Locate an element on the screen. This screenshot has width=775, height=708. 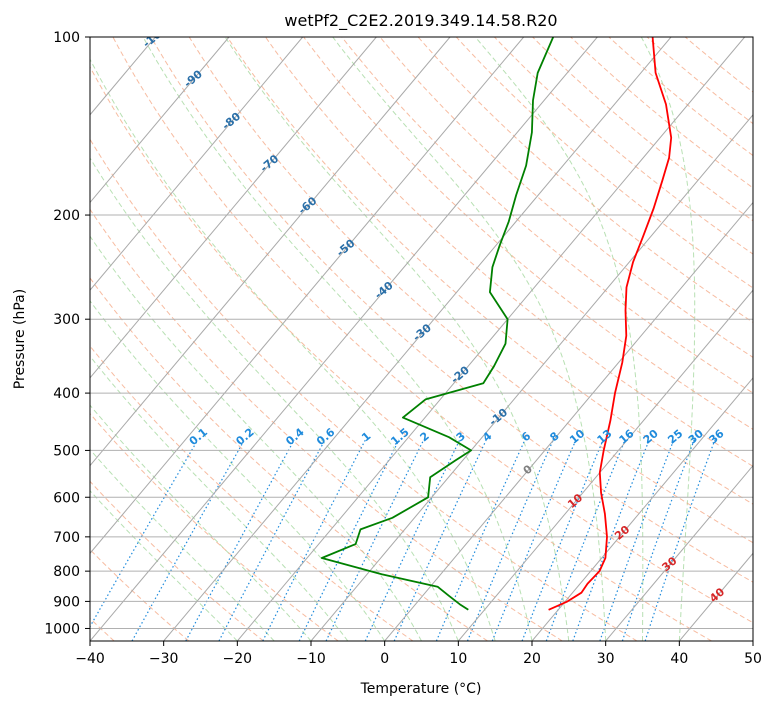
y-axis-ticks: 100 200 300 400 500 600 700 800 900 1000 is located at coordinates (67, 333).